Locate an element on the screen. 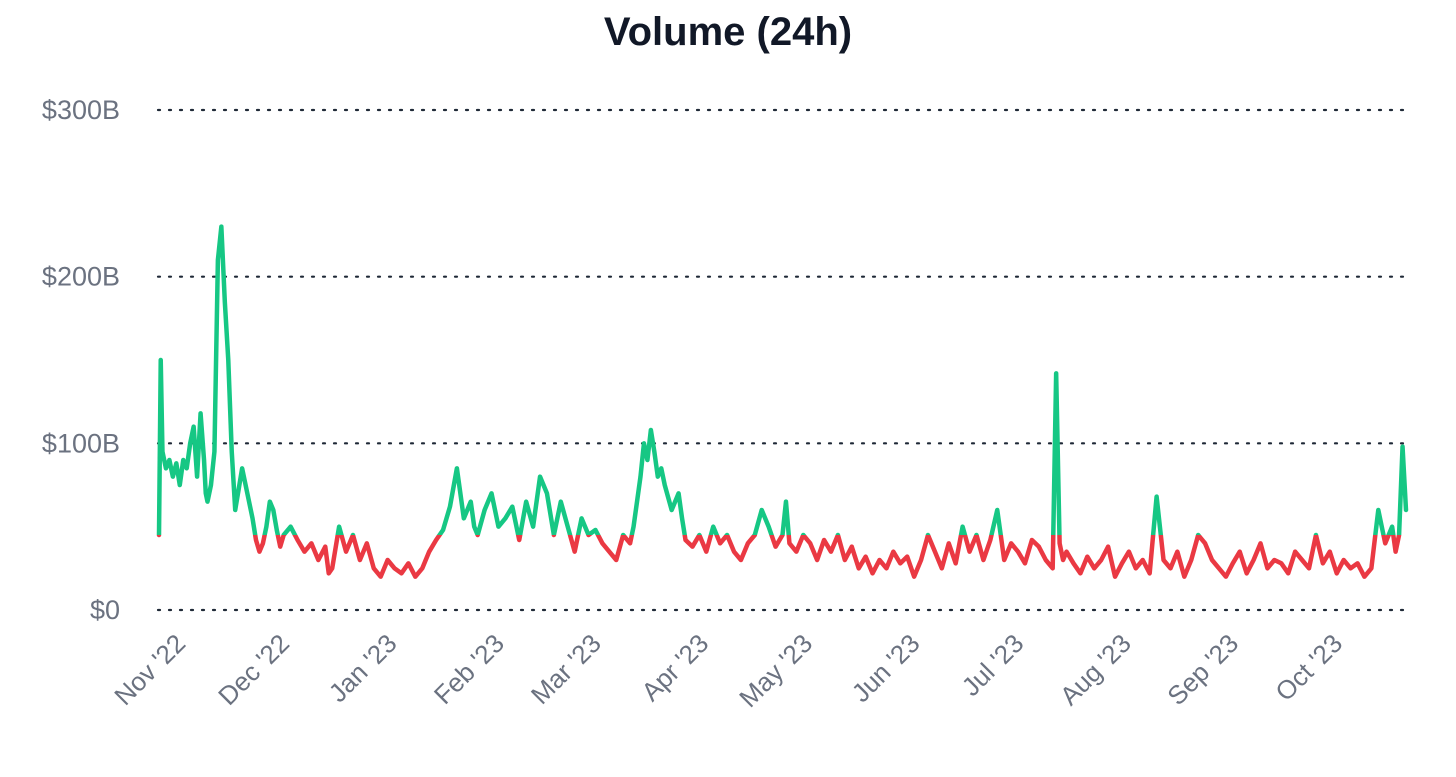  x-tick-label: Nov '22 is located at coordinates (149, 669).